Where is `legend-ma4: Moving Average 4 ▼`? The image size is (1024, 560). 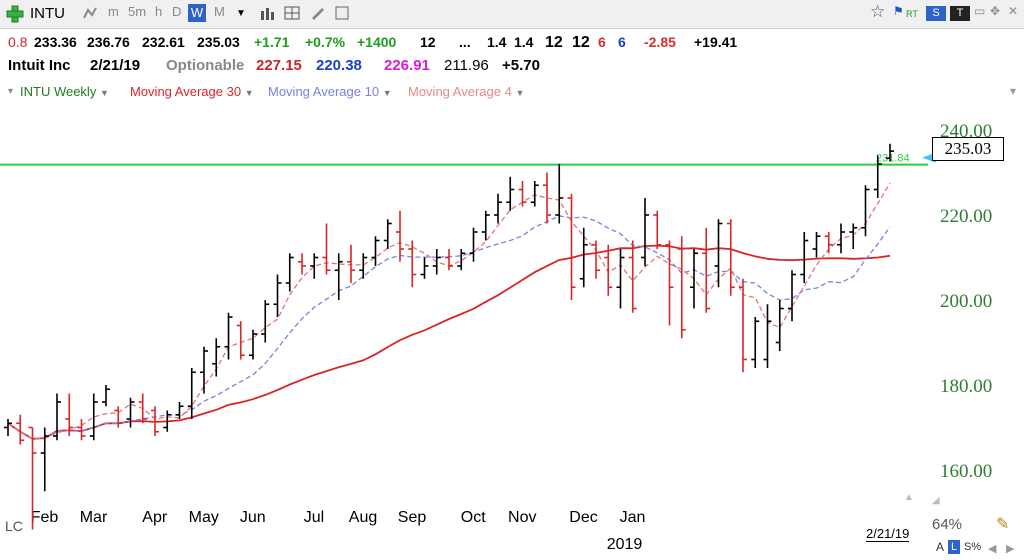
legend-ma4: Moving Average 4 ▼ is located at coordinates (466, 91).